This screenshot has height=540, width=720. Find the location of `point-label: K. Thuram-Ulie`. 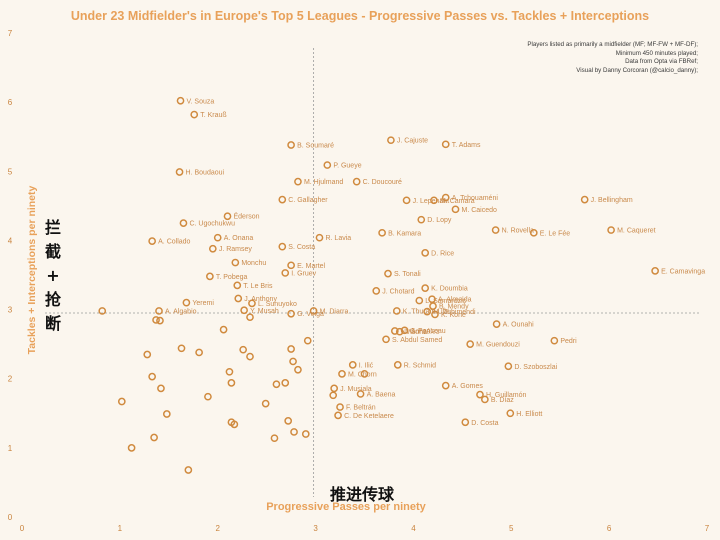

point-label: K. Thuram-Ulie is located at coordinates (426, 311).